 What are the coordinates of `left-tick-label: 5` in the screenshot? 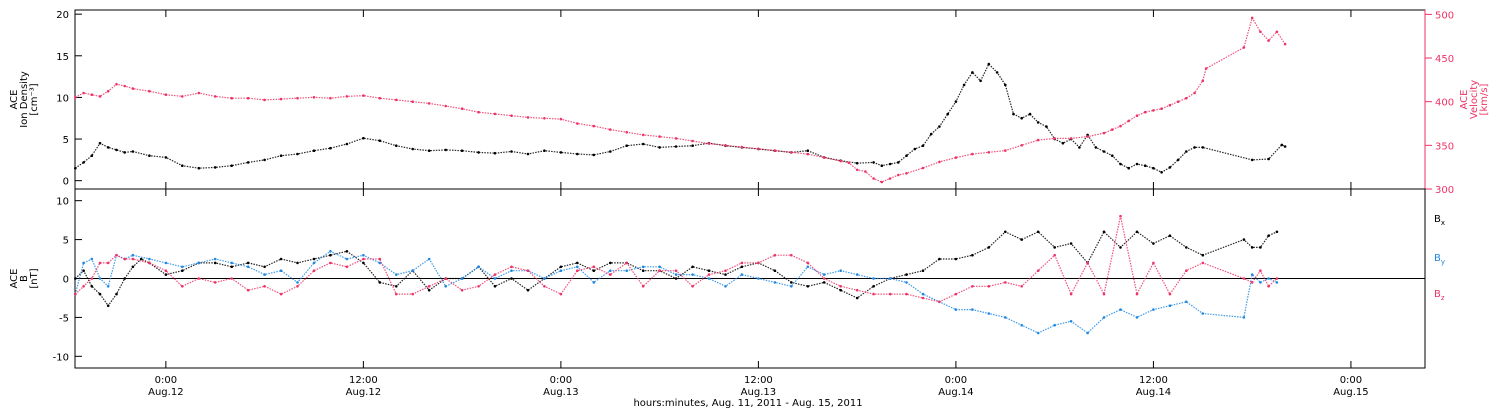 It's located at (66, 241).